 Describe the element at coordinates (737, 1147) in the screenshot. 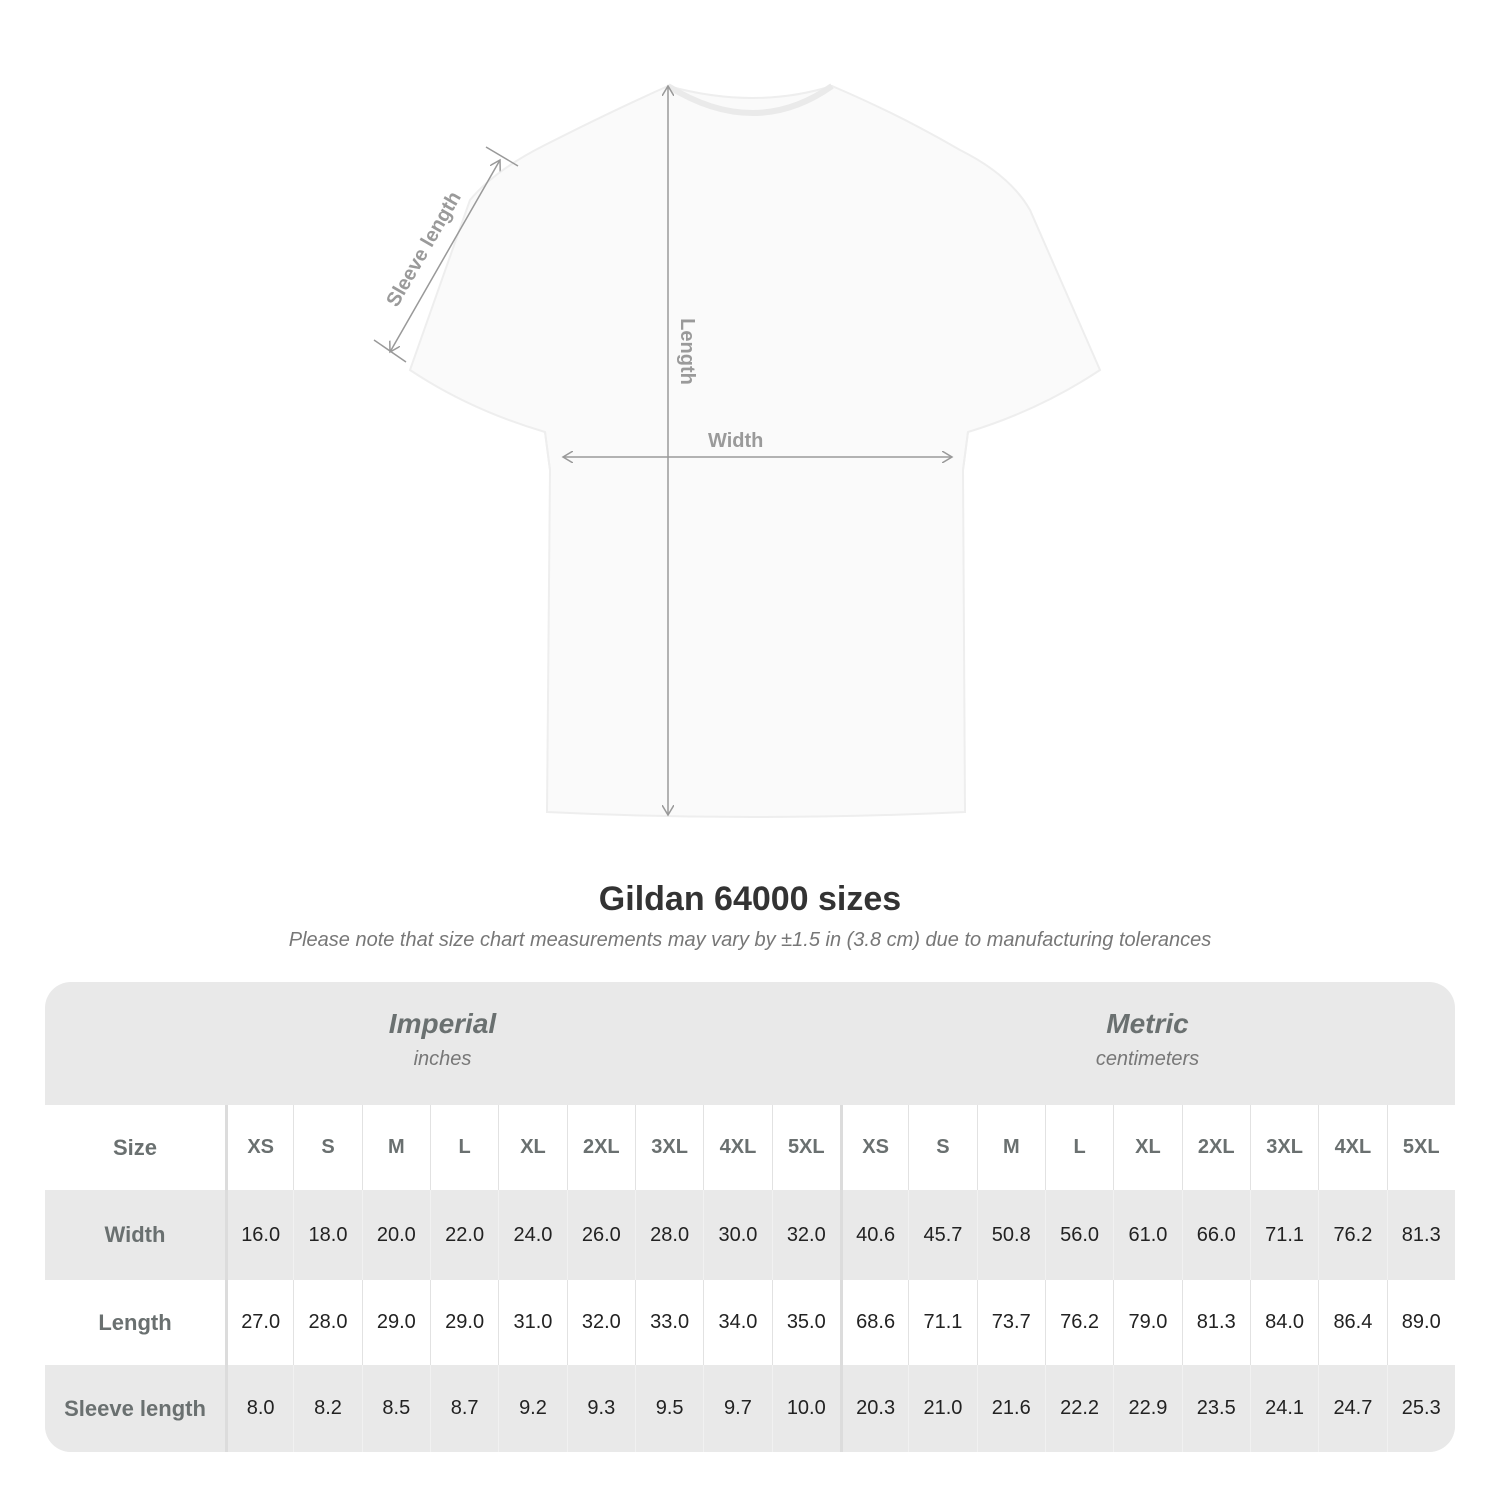

I see `imperial-size-header: 4XL` at that location.